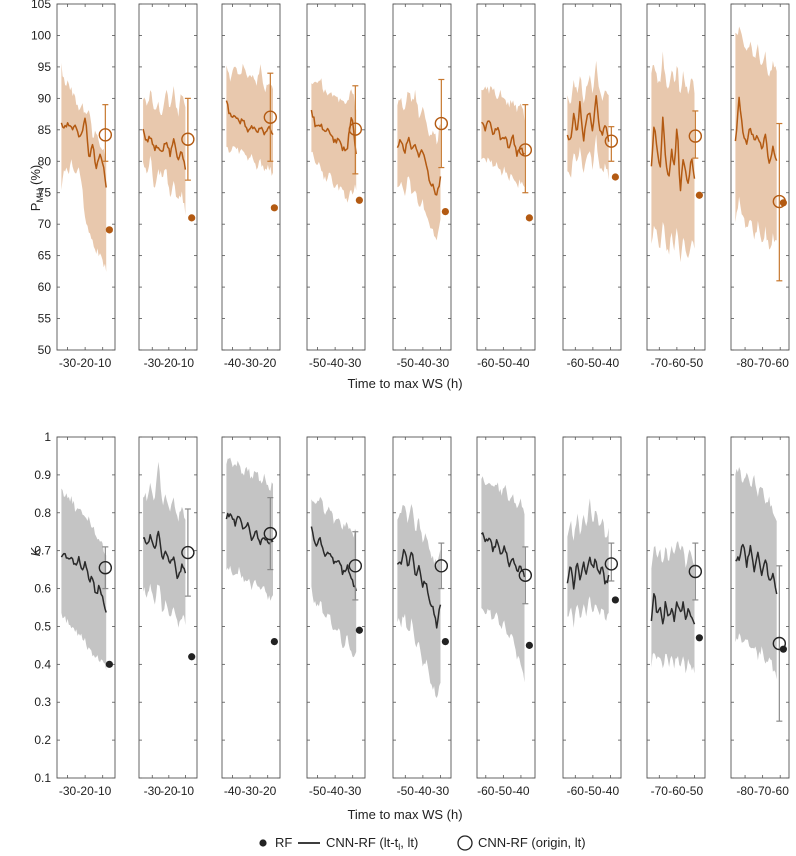 The image size is (796, 856). Describe the element at coordinates (660, 363) in the screenshot. I see `pmh-x-tick-label: -70` at that location.